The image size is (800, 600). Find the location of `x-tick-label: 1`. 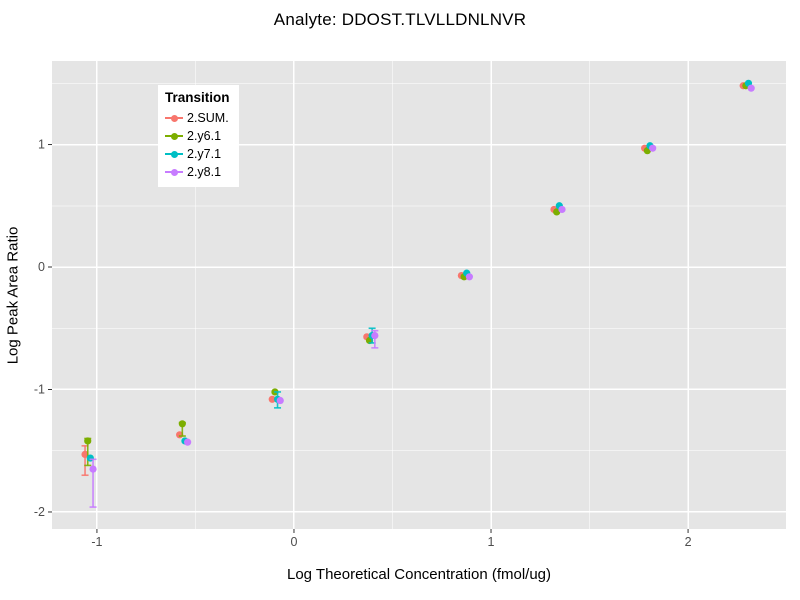

x-tick-label: 1 is located at coordinates (491, 542).